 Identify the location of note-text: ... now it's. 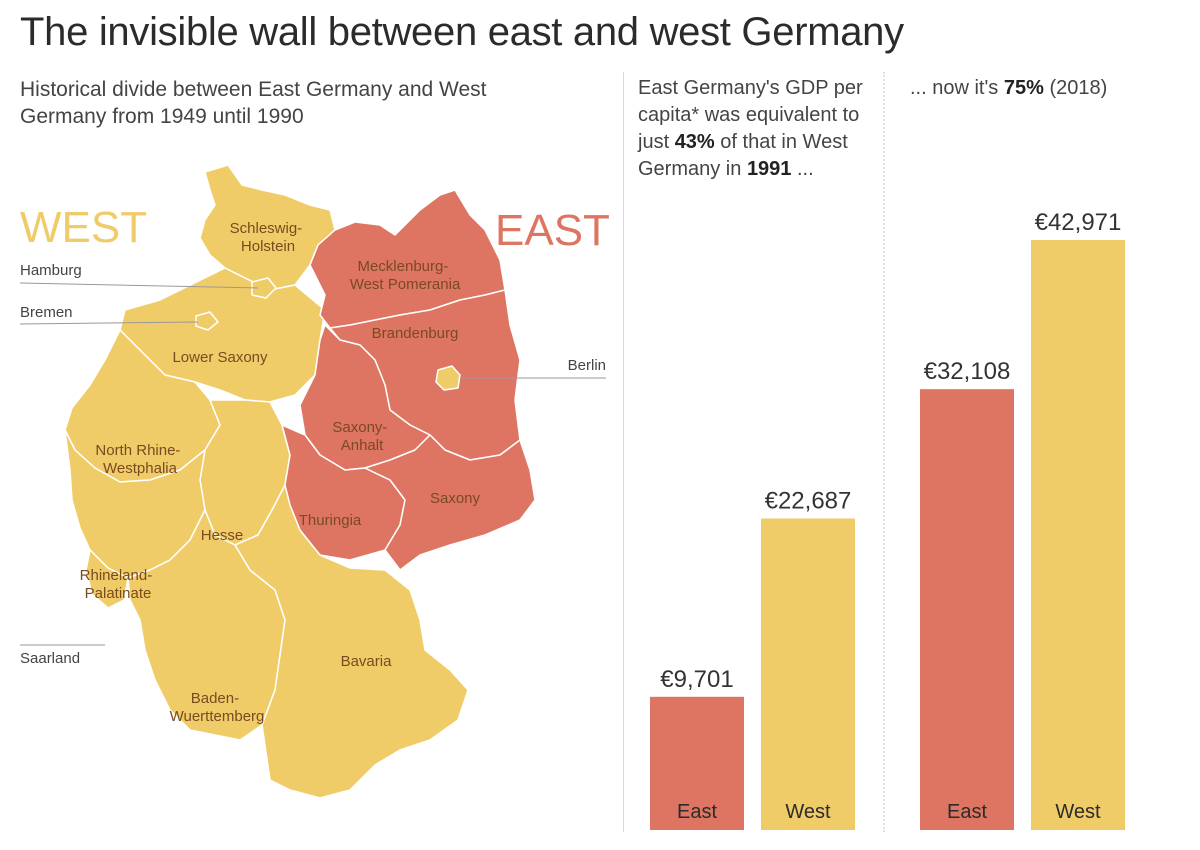
(957, 88).